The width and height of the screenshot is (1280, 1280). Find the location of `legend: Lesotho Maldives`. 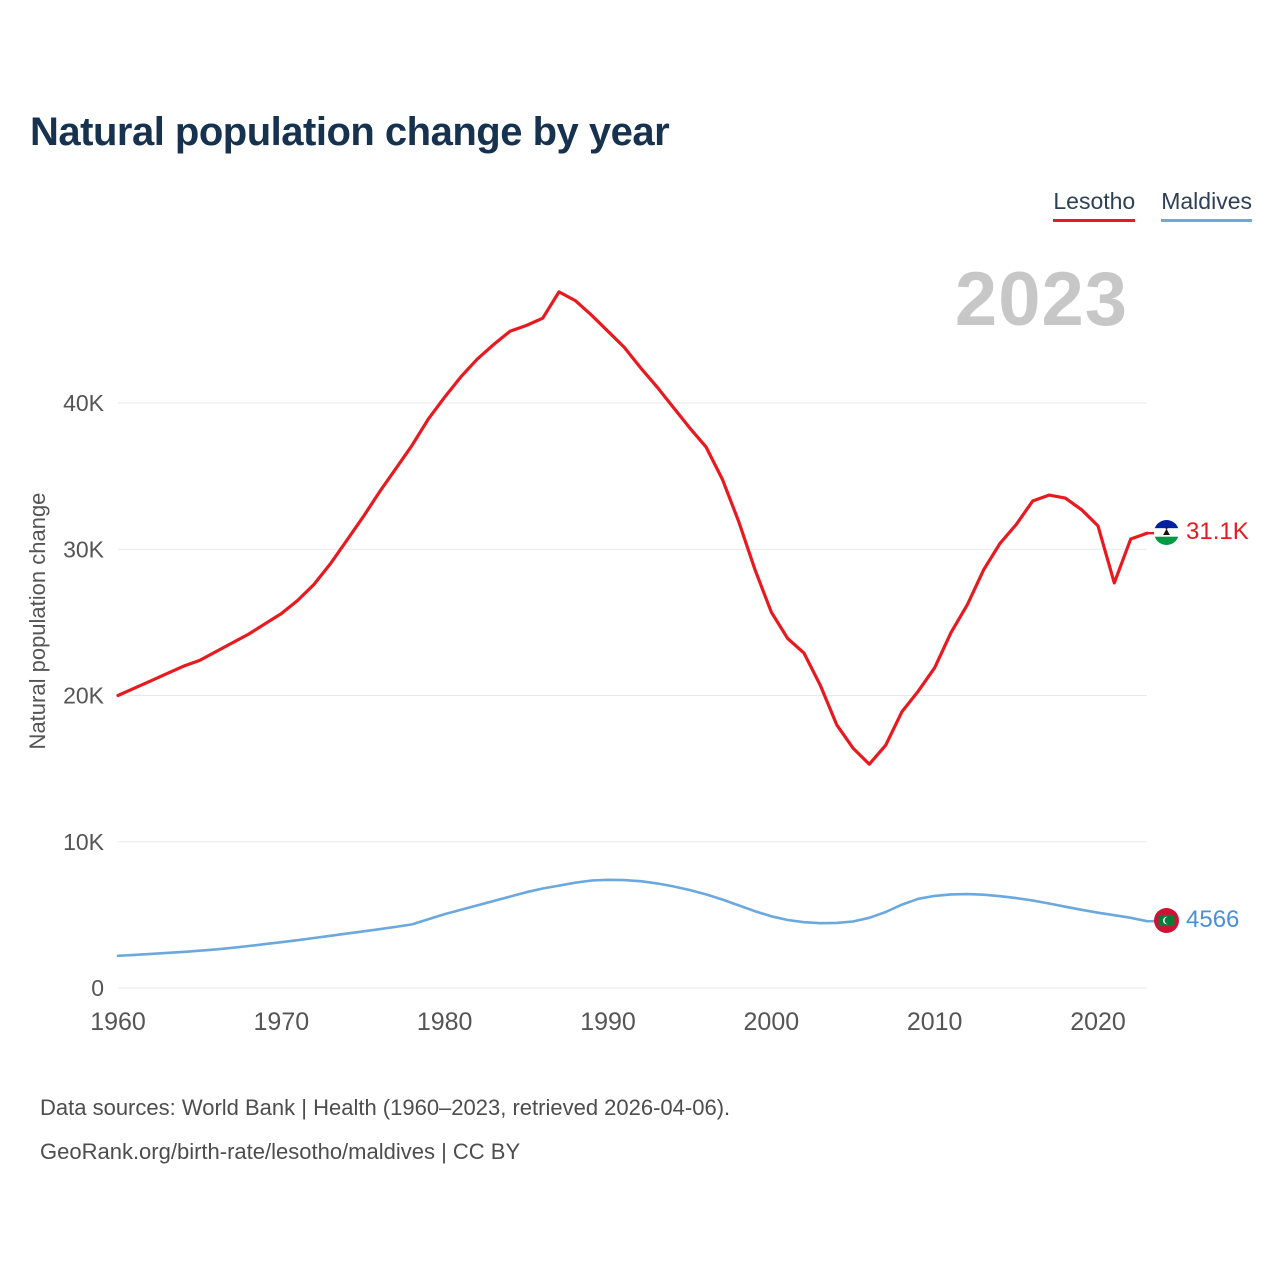

legend: Lesotho Maldives is located at coordinates (1152, 205).